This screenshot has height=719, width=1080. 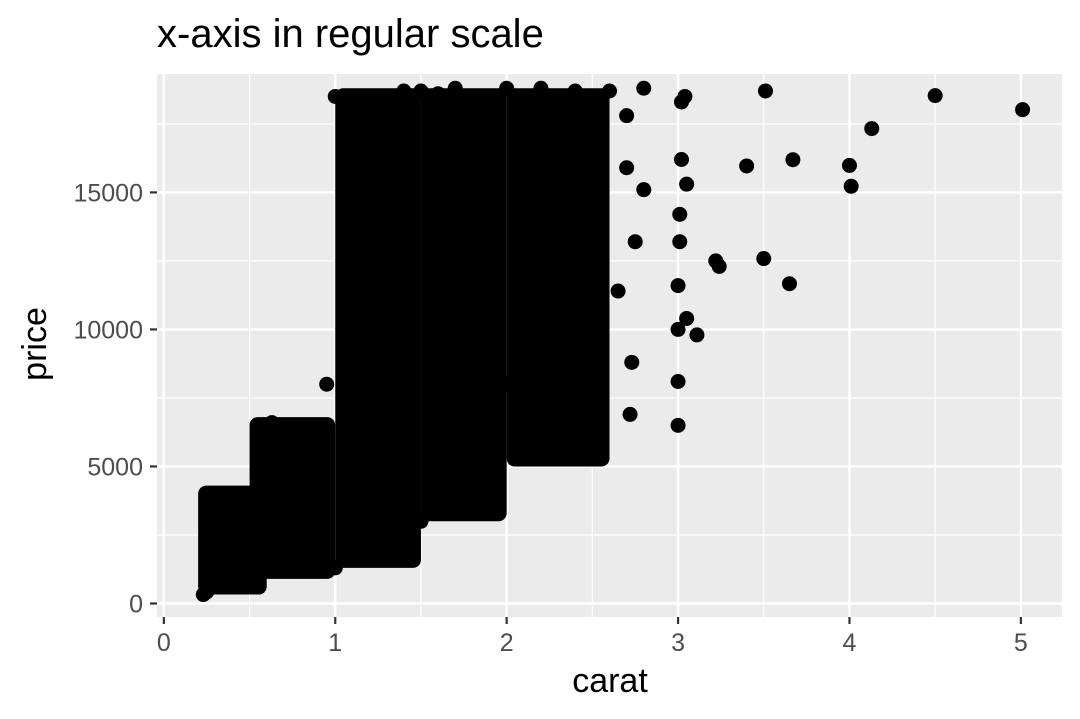 What do you see at coordinates (678, 643) in the screenshot?
I see `x-tick-label: 3` at bounding box center [678, 643].